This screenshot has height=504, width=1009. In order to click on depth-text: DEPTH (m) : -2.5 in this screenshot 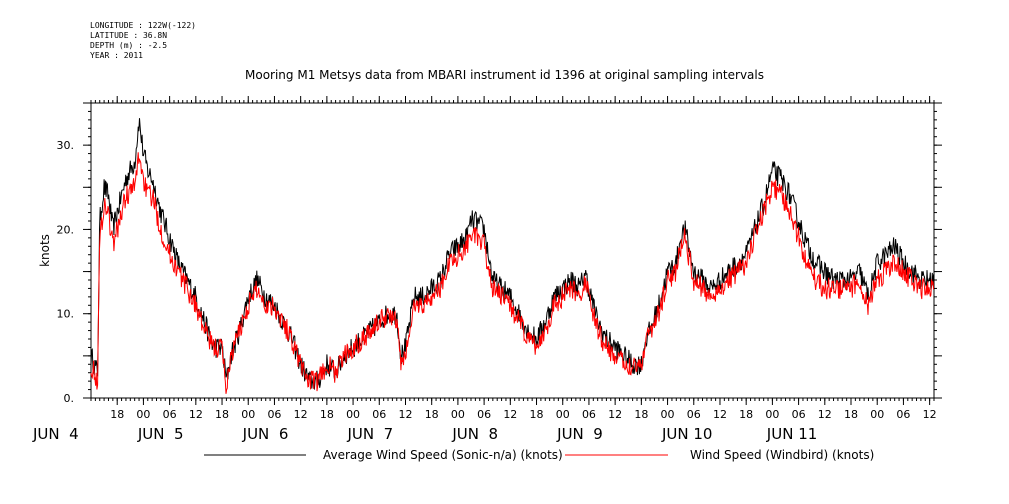, I will do `click(129, 45)`.